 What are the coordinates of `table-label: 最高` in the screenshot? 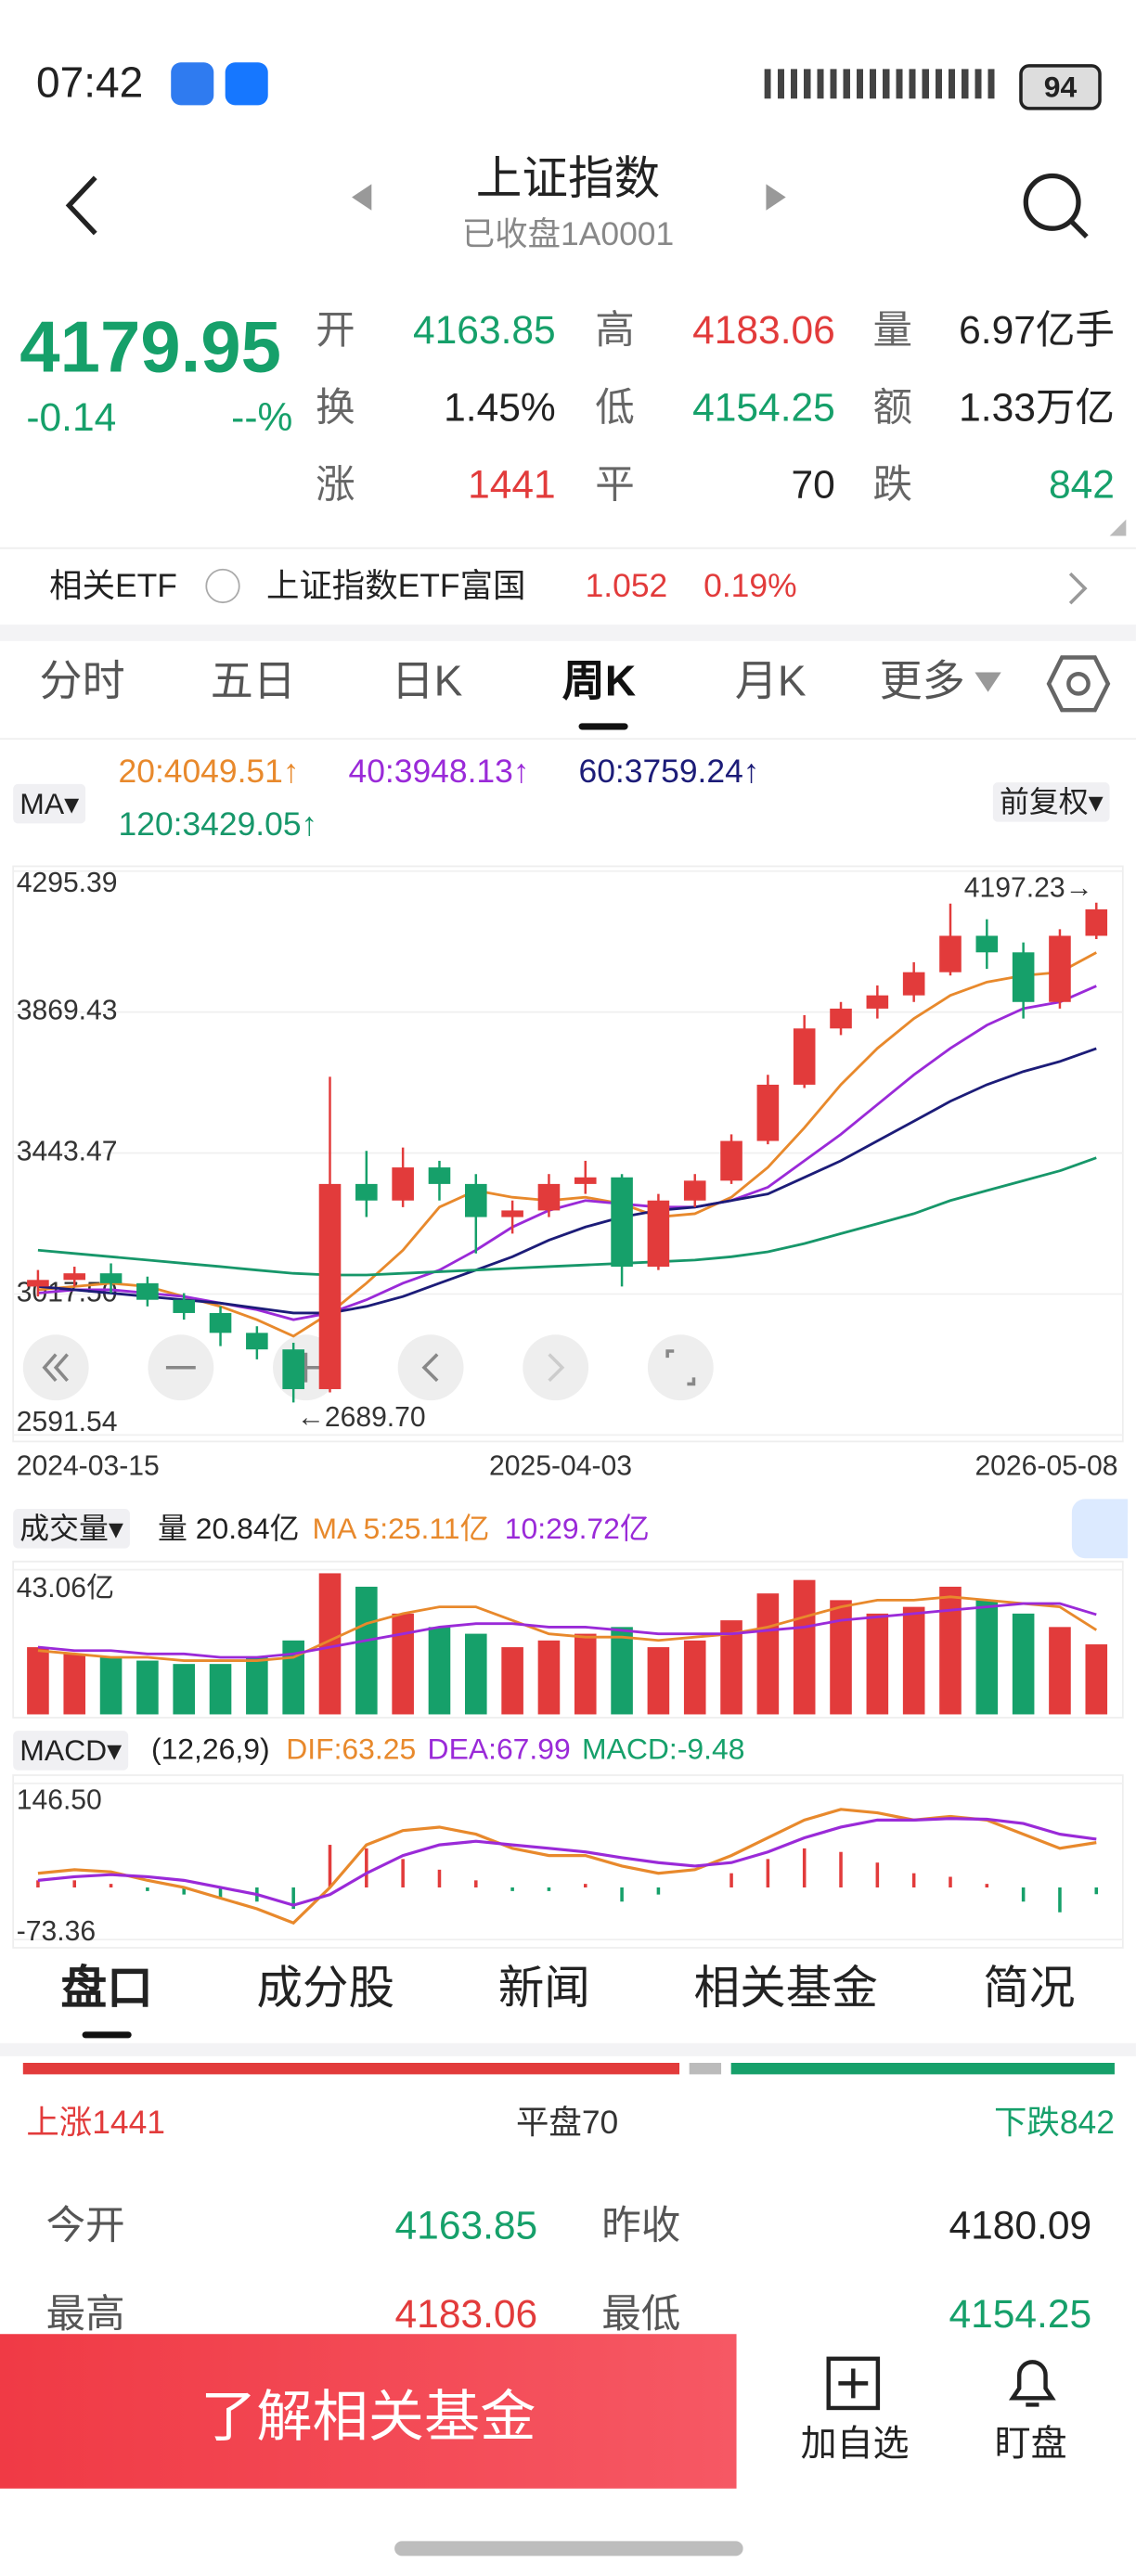 It's located at (85, 2315).